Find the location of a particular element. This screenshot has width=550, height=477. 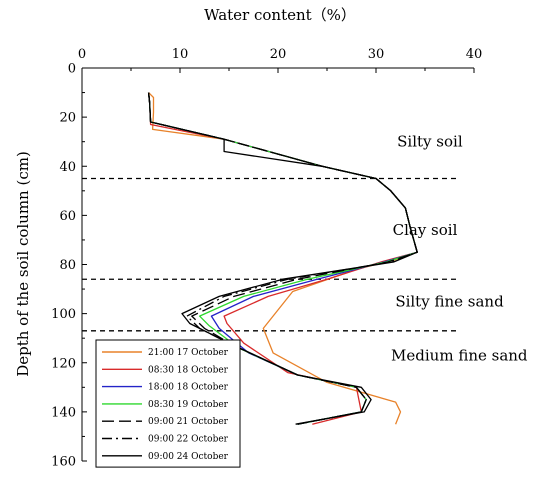

legend-label: 08:30 18 October is located at coordinates (188, 370).